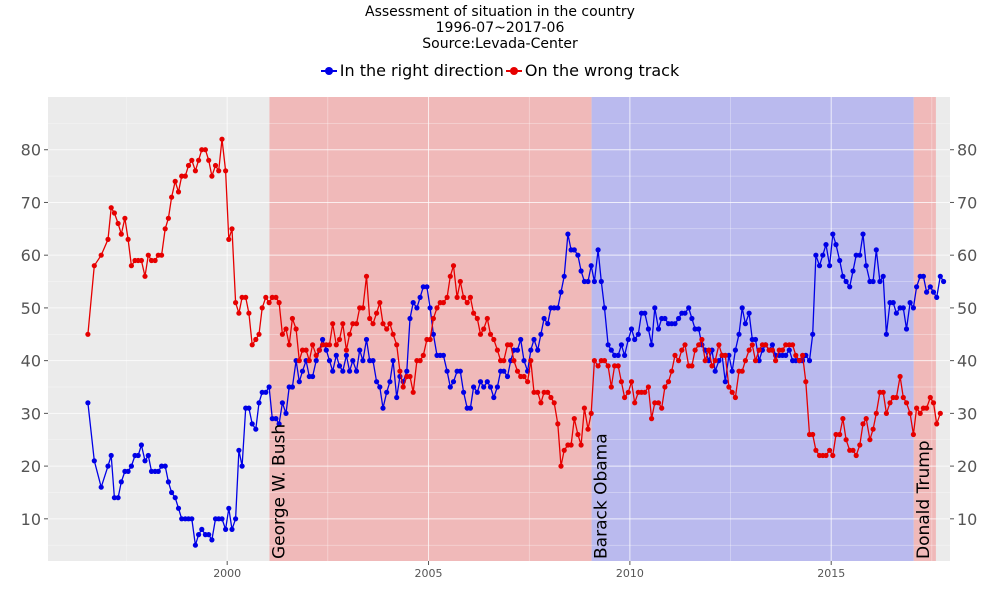 This screenshot has height=600, width=1000. Describe the element at coordinates (967, 255) in the screenshot. I see `y-tick-right-5: 60` at that location.